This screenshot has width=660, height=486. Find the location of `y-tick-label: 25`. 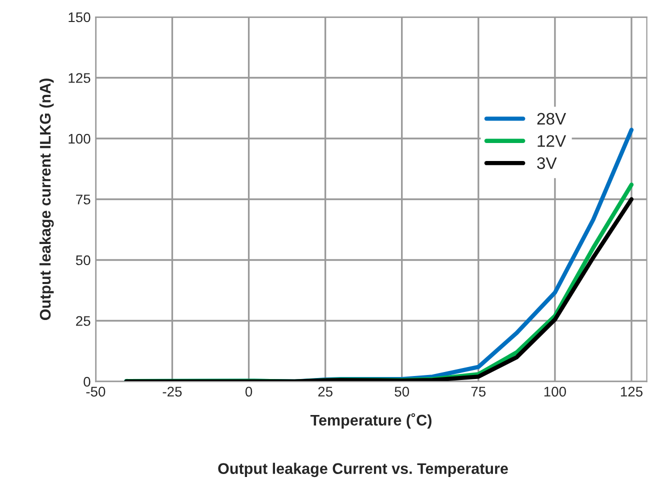

y-tick-label: 25 is located at coordinates (83, 321).